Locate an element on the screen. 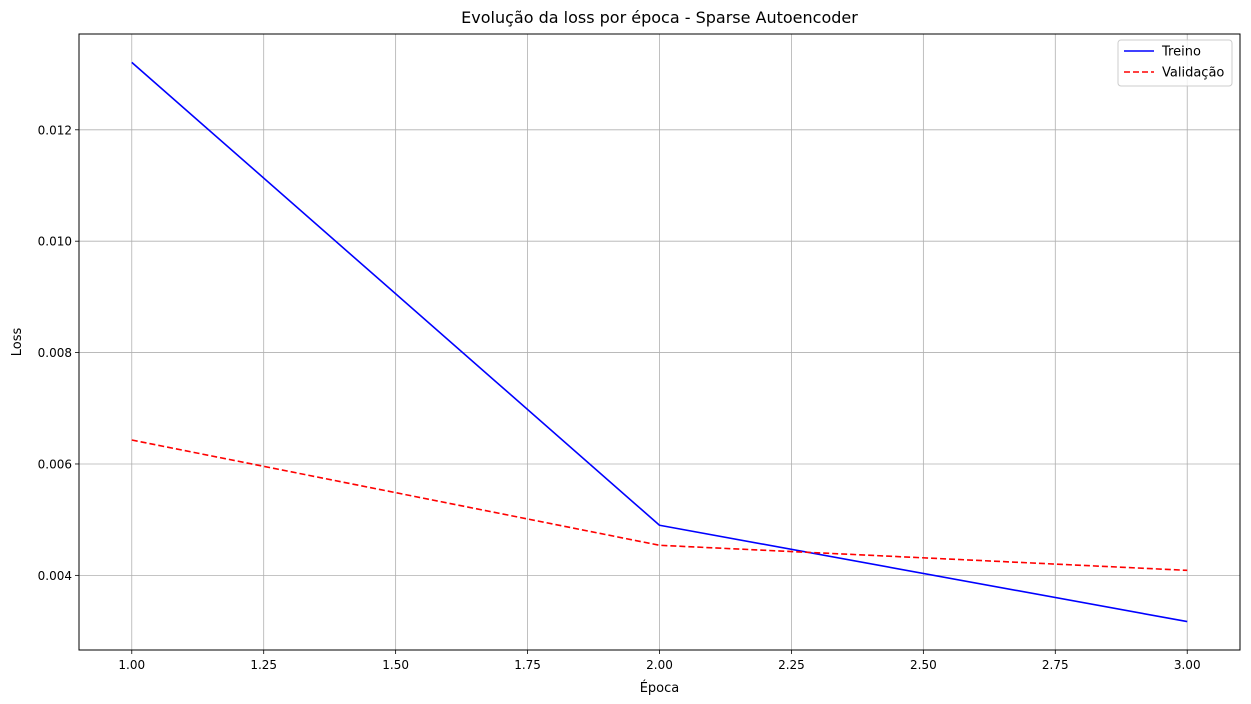 The height and width of the screenshot is (704, 1251). y-tick-label: 0.010 is located at coordinates (55, 242).